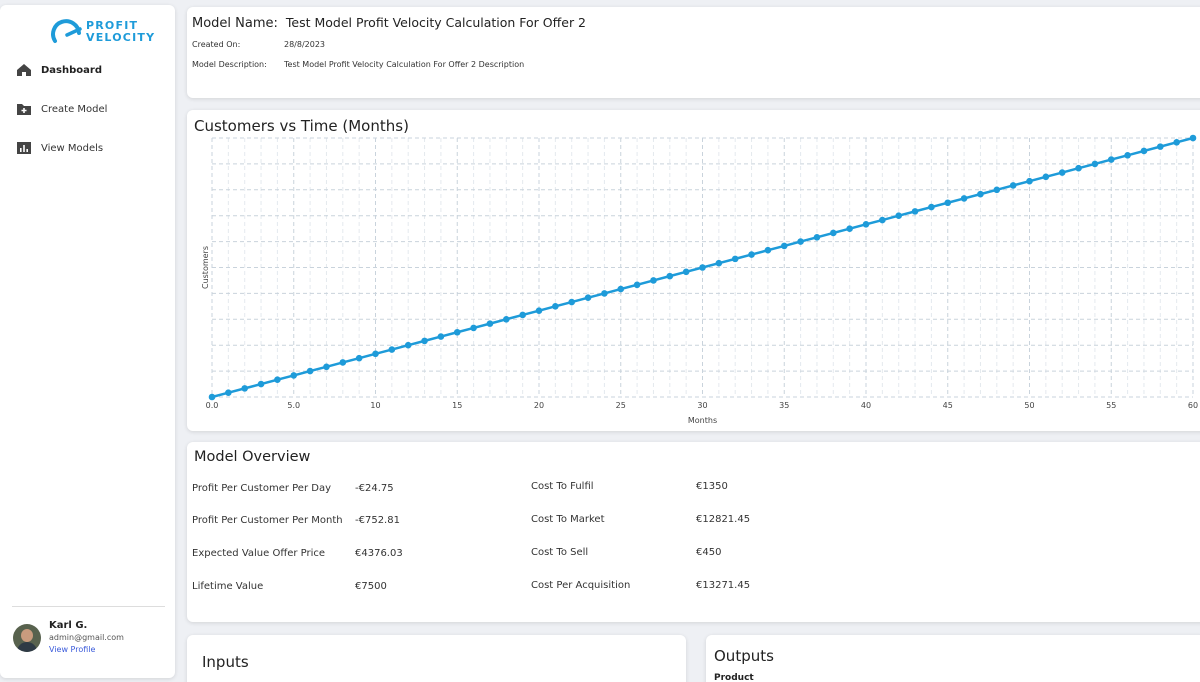 Image resolution: width=1200 pixels, height=682 pixels. I want to click on outputs-product-heading: Product, so click(734, 677).